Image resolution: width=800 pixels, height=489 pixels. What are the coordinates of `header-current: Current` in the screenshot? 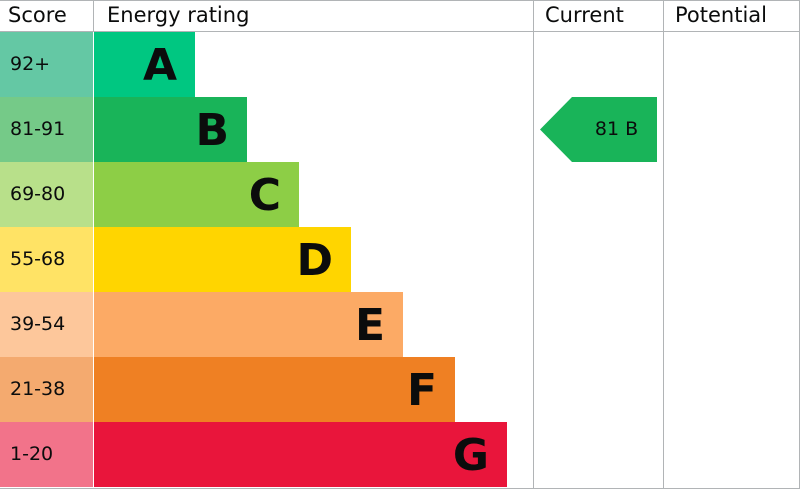 It's located at (584, 15).